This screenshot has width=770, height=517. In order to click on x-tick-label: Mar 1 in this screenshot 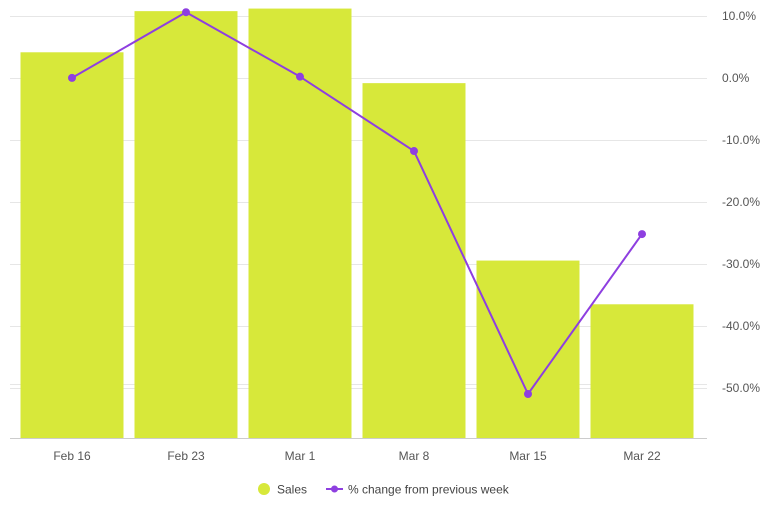, I will do `click(300, 456)`.